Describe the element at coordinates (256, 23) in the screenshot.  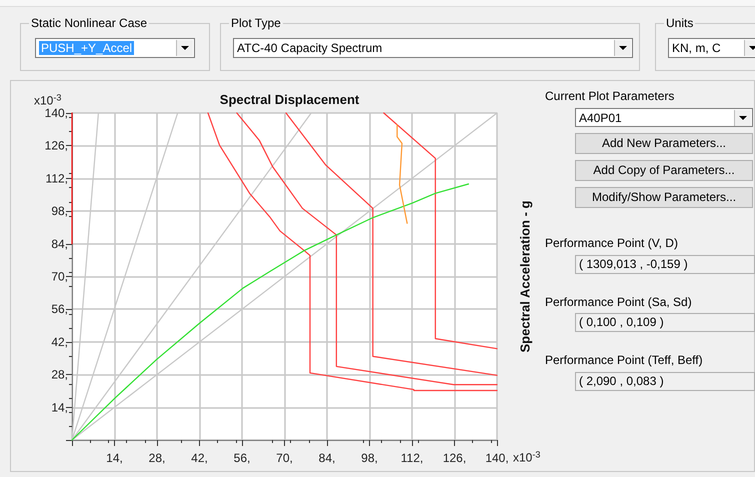
I see `text: Plot Type` at that location.